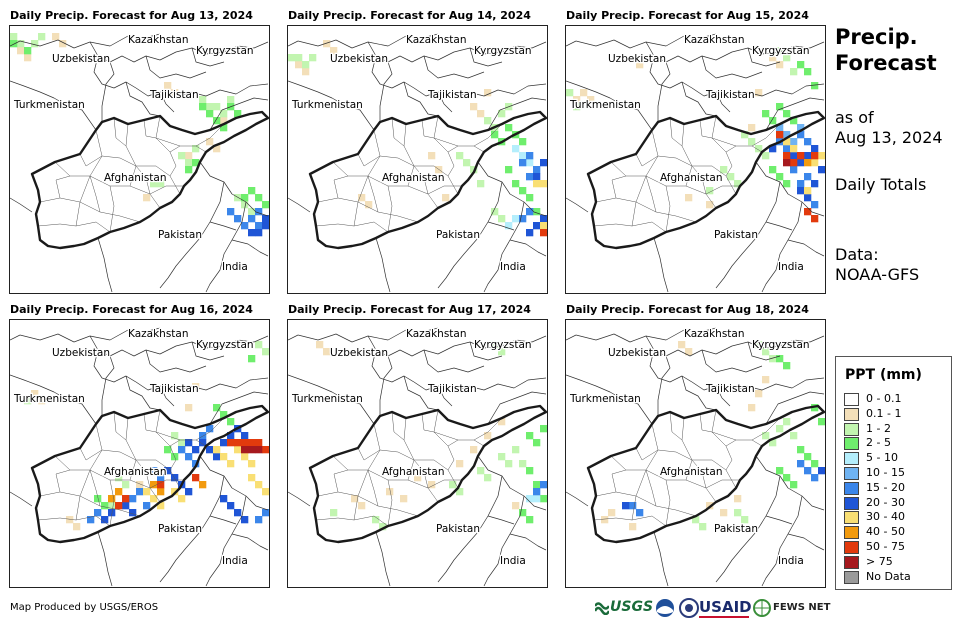  I want to click on as-of-date: as of Aug 13, 2024, so click(889, 128).